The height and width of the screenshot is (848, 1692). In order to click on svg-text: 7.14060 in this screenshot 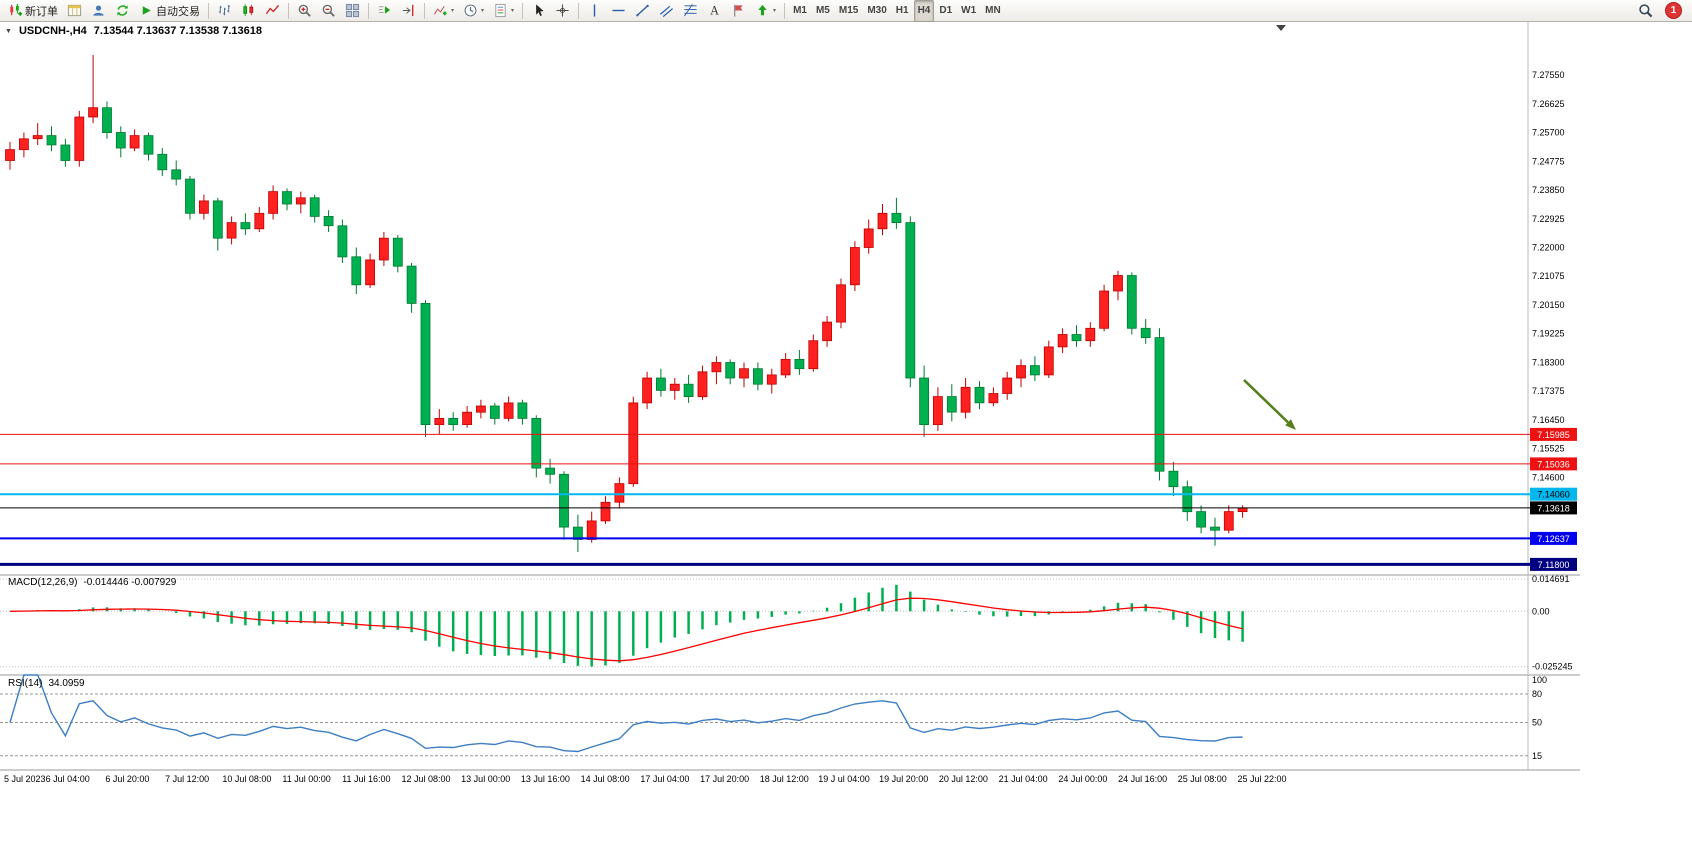, I will do `click(1553, 495)`.